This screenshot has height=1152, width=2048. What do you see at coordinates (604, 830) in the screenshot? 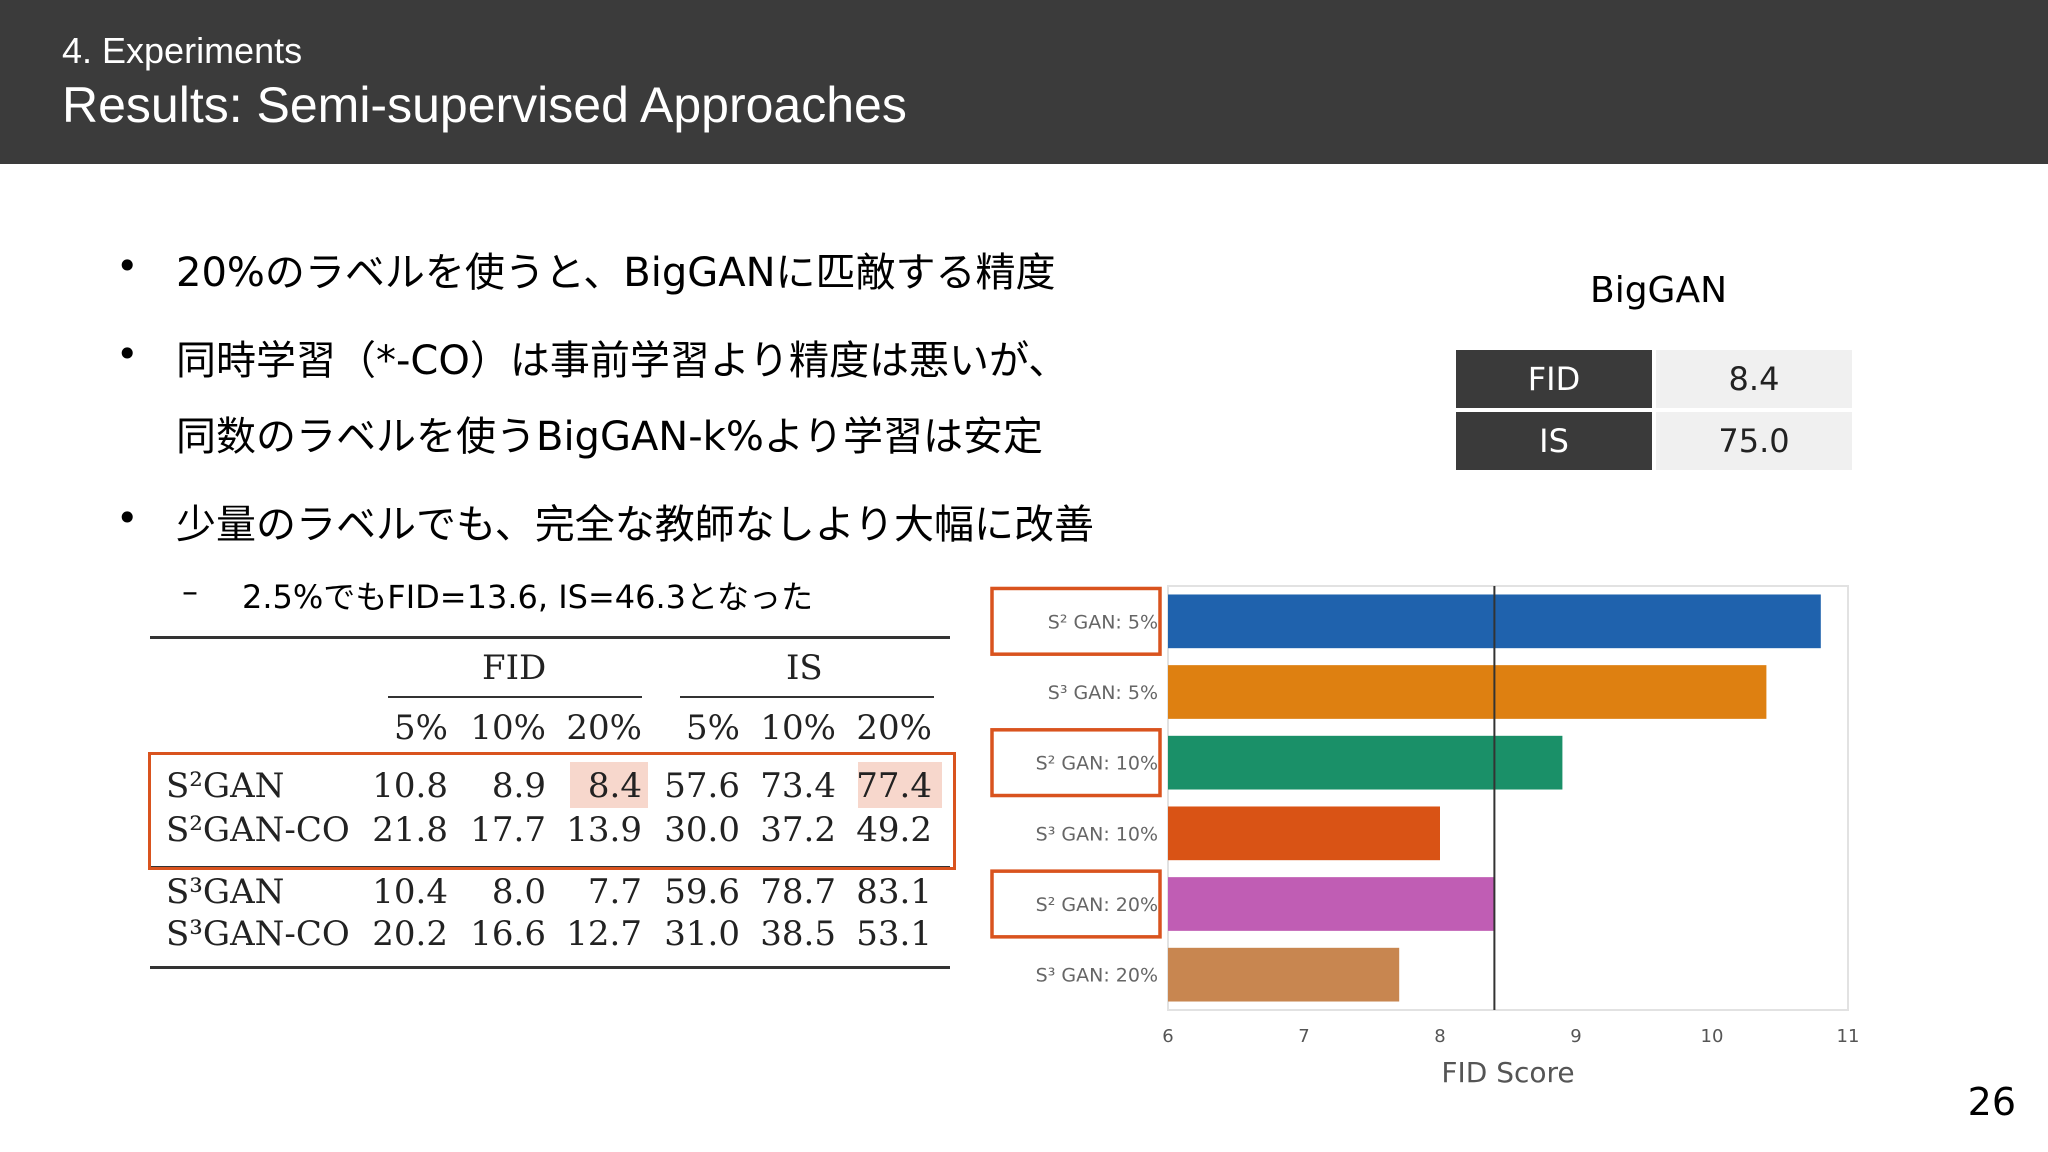
I see `table-cell: 13.9` at bounding box center [604, 830].